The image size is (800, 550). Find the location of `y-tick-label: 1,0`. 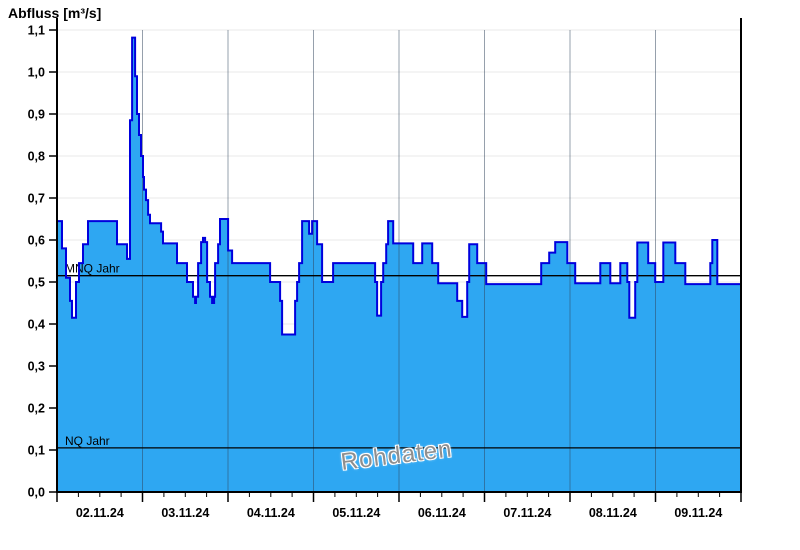

y-tick-label: 1,0 is located at coordinates (36, 73).